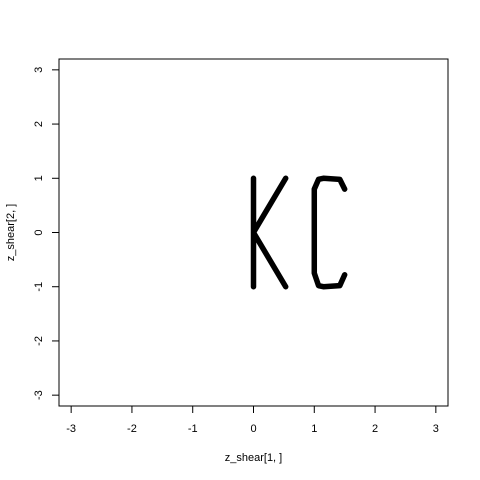  I want to click on x-axis: -3 -2 -1 0 1 2 3, so click(252, 420).